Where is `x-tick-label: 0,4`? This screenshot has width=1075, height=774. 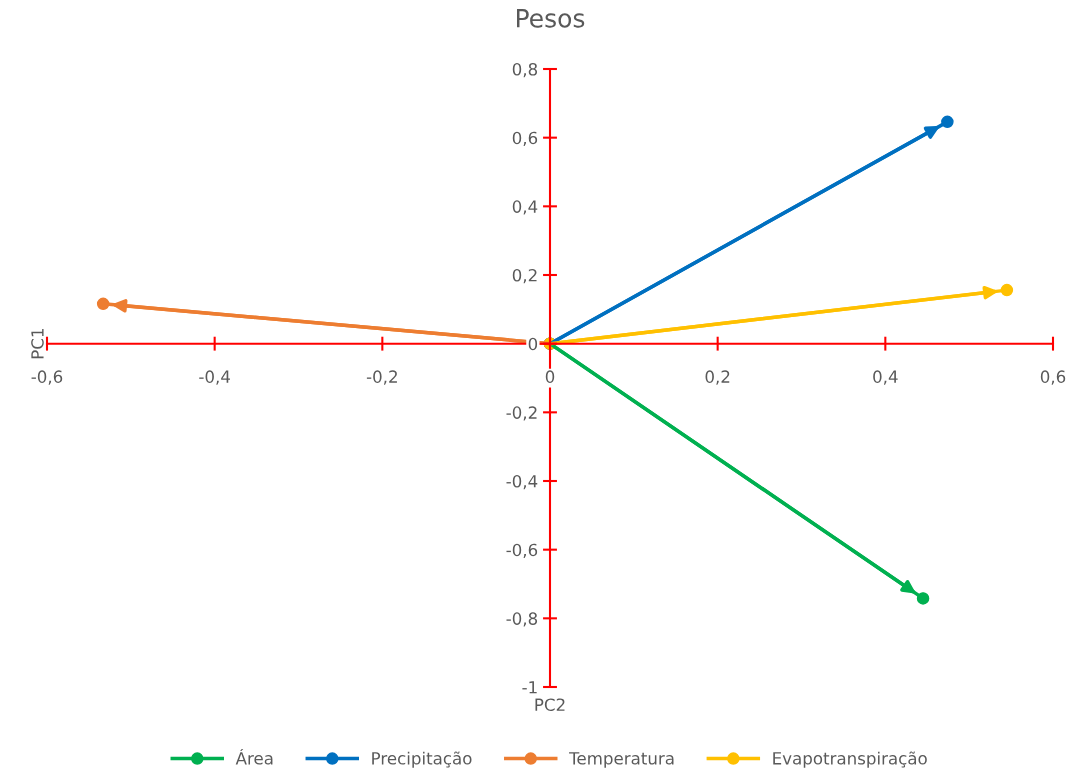
x-tick-label: 0,4 is located at coordinates (885, 377).